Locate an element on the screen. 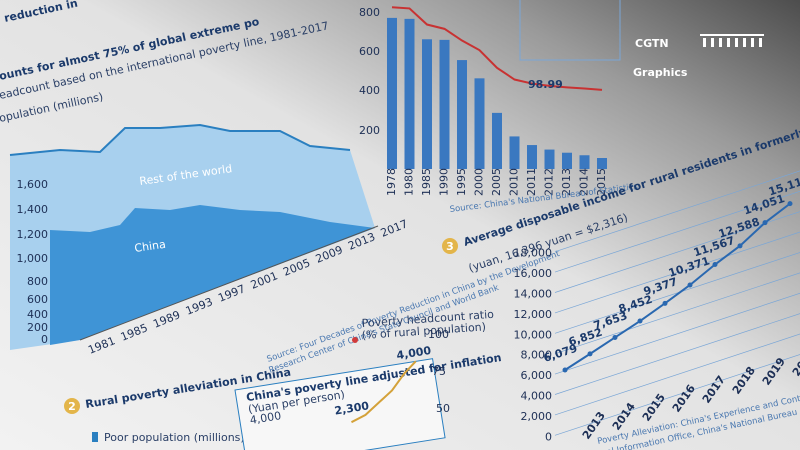 The height and width of the screenshot is (450, 800). x-tick-label: 1995 is located at coordinates (461, 182).